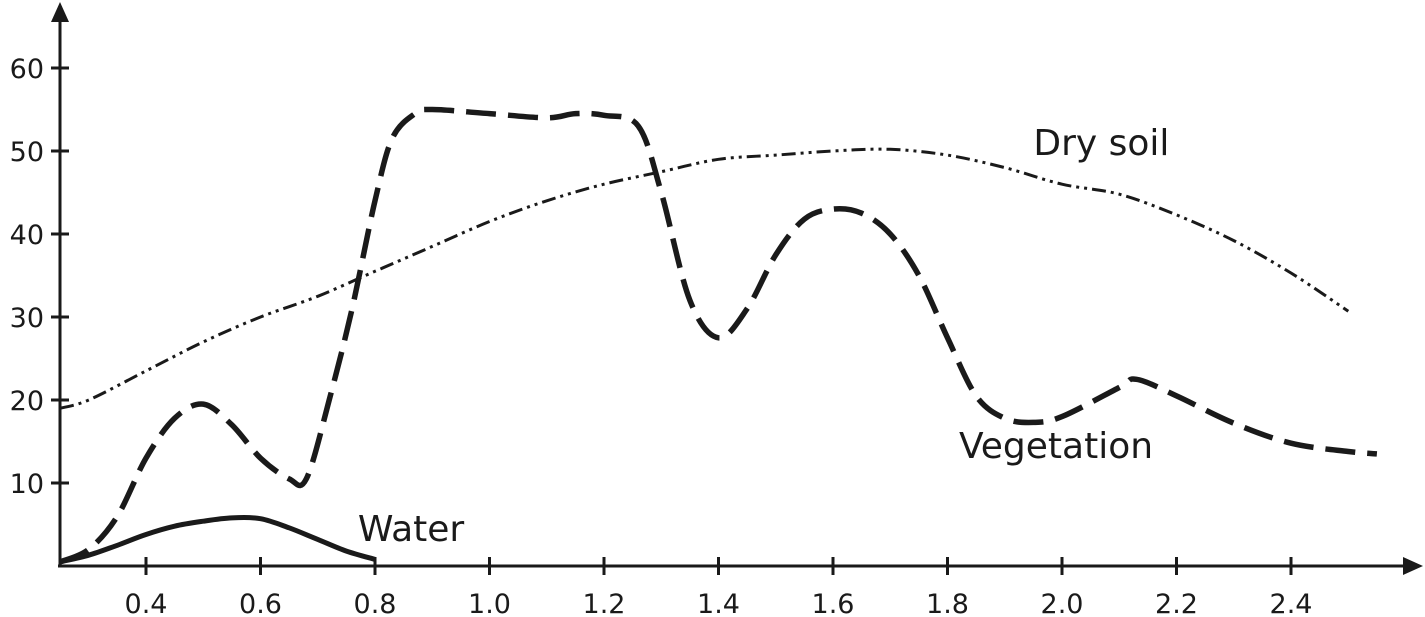 The width and height of the screenshot is (1425, 617). I want to click on y-tick-label: 40, so click(27, 235).